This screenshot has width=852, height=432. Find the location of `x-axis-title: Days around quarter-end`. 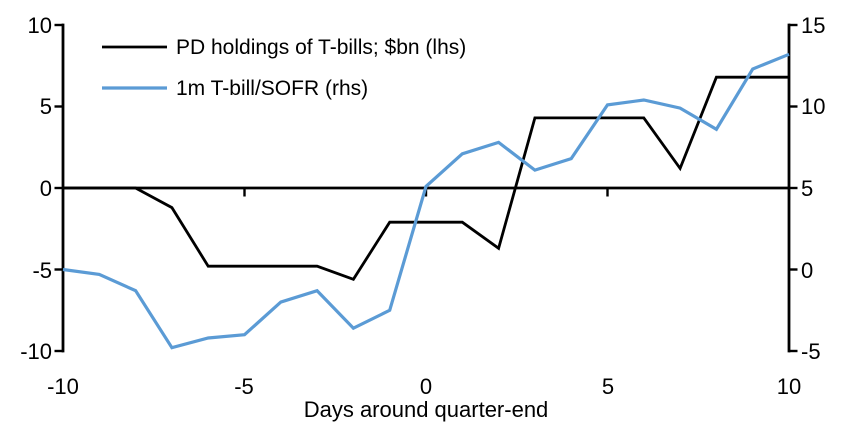

x-axis-title: Days around quarter-end is located at coordinates (426, 409).